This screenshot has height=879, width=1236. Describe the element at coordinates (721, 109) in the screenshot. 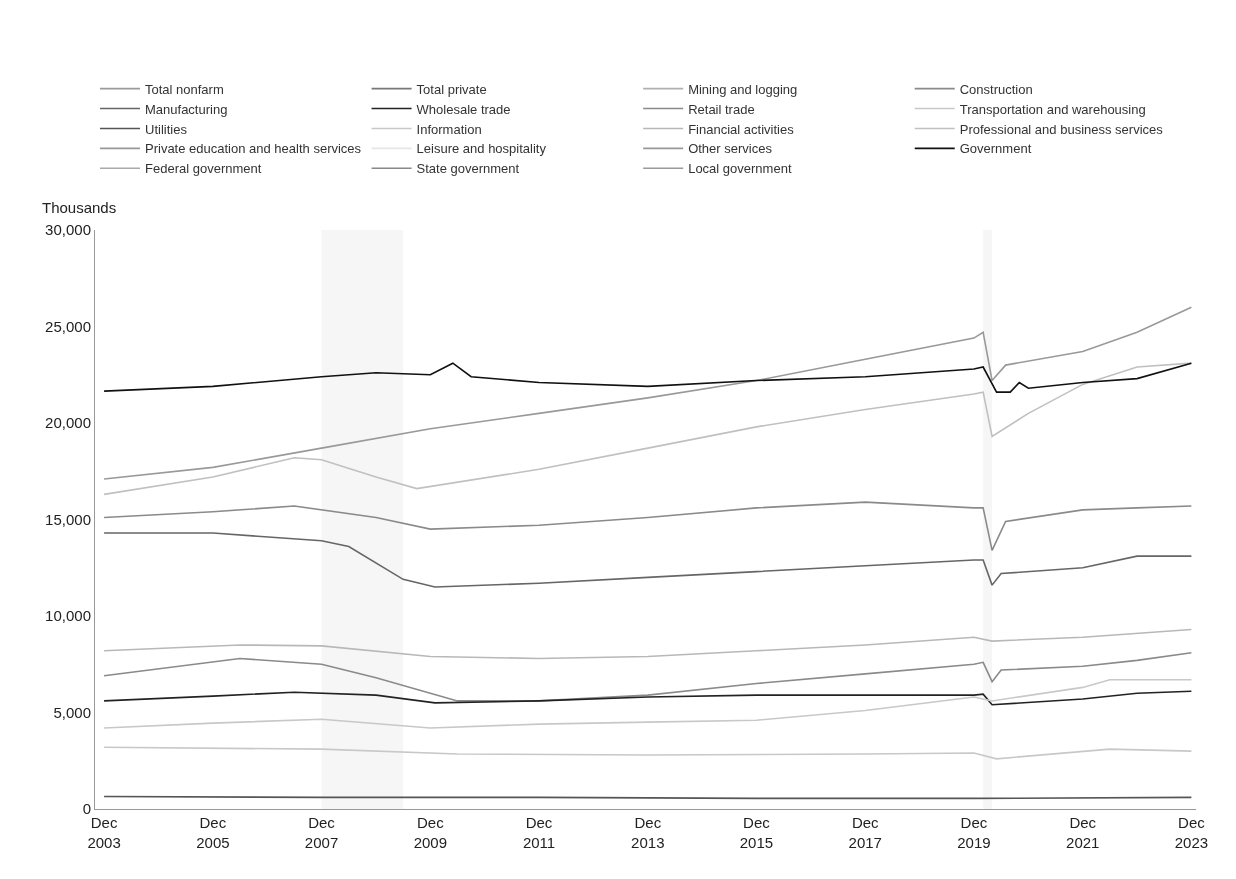

I see `legend-label: Retail trade` at that location.